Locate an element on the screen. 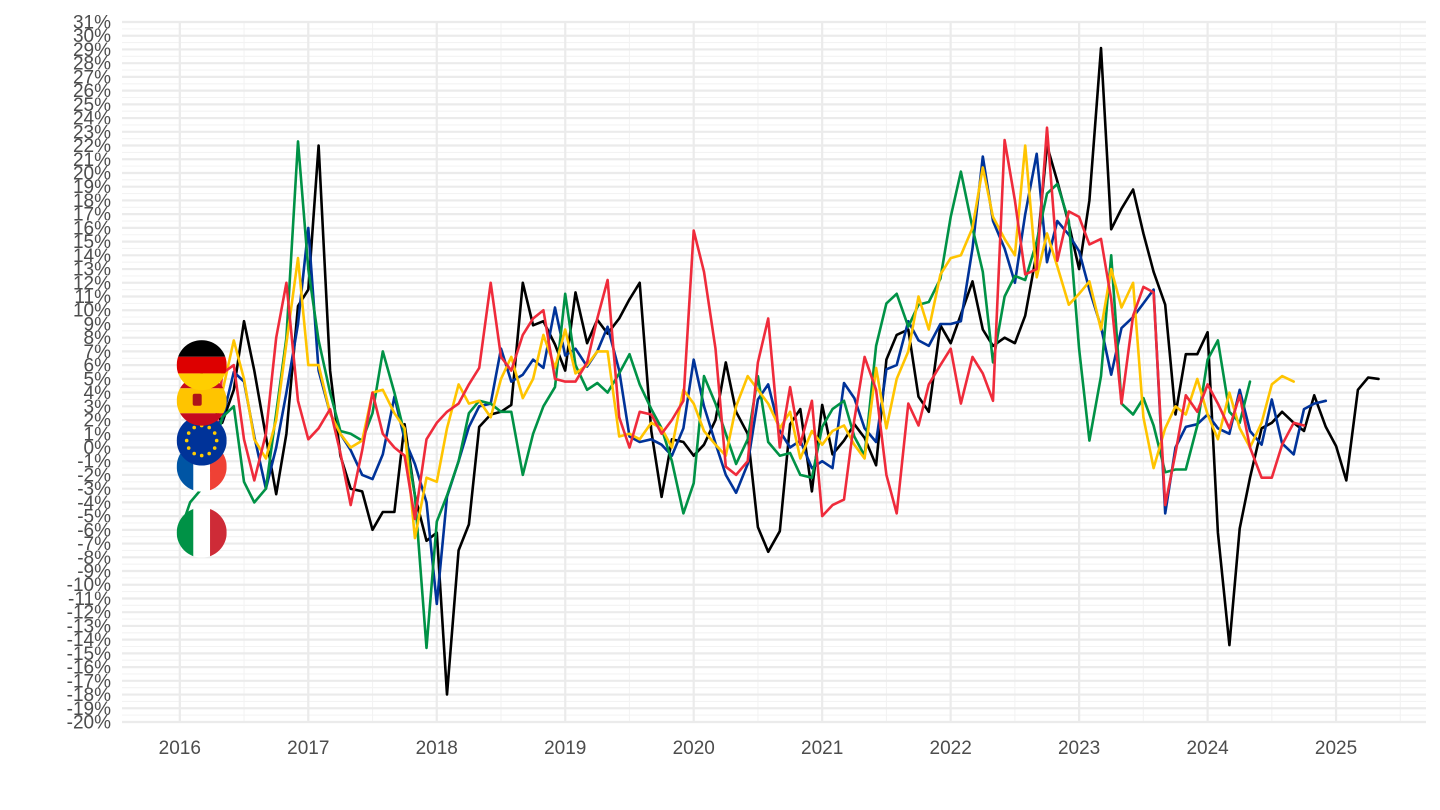 This screenshot has width=1440, height=810. y-tick-label: 31% is located at coordinates (92, 23).